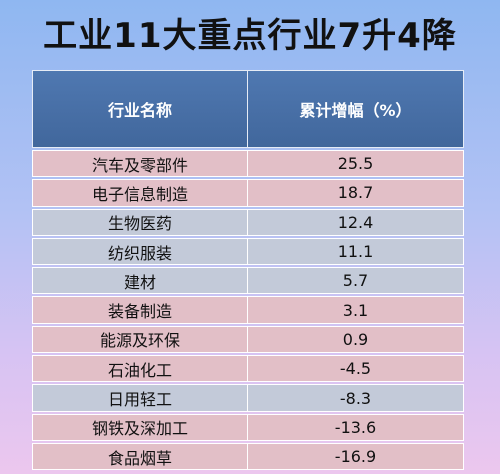  I want to click on industry-name-cell: 建材, so click(140, 281).